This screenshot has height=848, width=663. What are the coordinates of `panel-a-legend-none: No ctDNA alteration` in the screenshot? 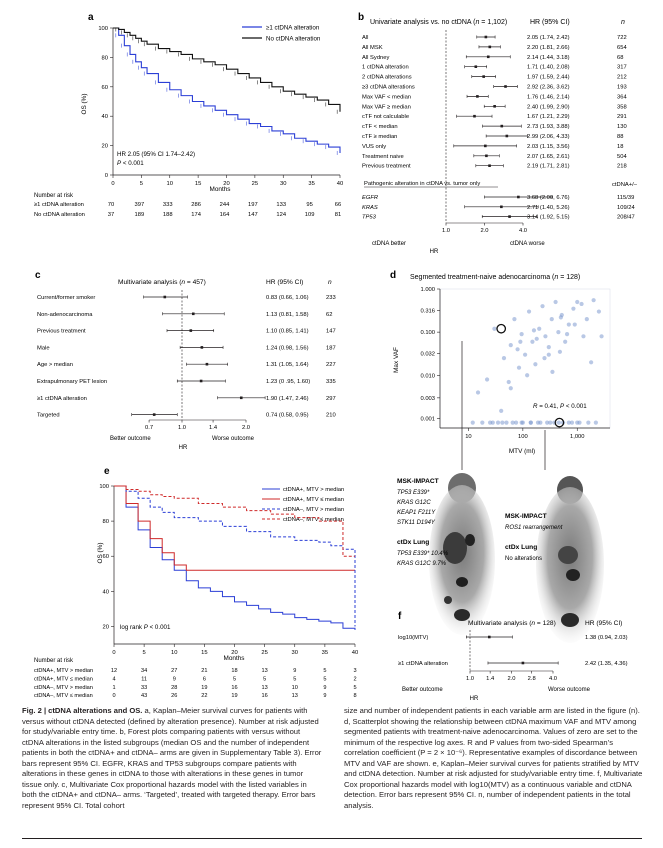 It's located at (293, 39).